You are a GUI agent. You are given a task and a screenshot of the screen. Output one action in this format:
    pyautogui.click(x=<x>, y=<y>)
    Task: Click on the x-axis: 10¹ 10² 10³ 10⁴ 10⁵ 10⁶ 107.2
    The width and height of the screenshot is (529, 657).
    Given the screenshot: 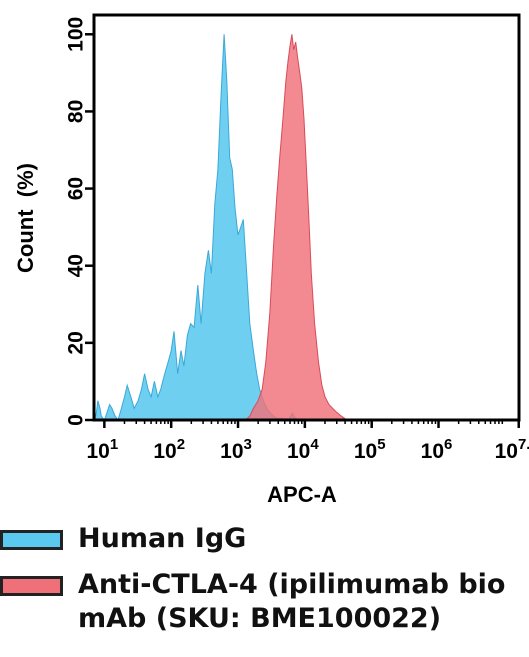 What is the action you would take?
    pyautogui.click(x=308, y=441)
    